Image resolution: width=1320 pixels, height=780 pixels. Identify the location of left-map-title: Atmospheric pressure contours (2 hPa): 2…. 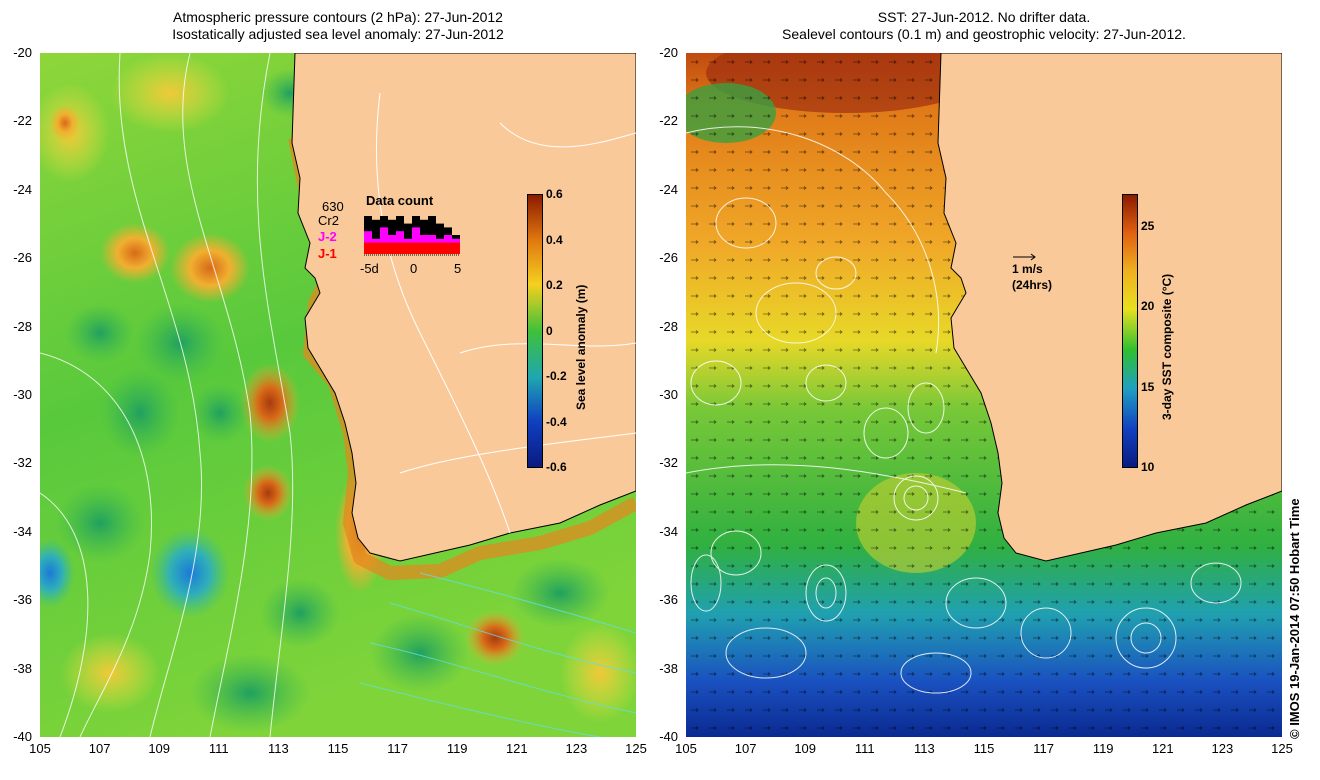
(338, 26).